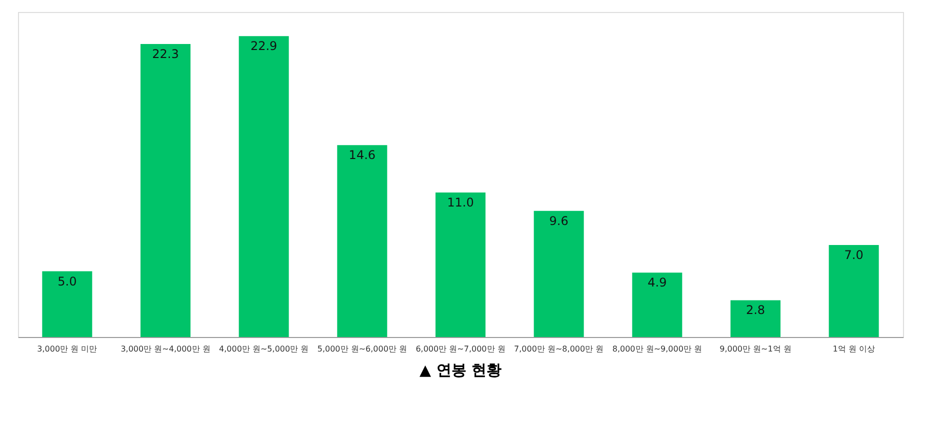 Image resolution: width=952 pixels, height=427 pixels. I want to click on data-label: 11.0, so click(460, 202).